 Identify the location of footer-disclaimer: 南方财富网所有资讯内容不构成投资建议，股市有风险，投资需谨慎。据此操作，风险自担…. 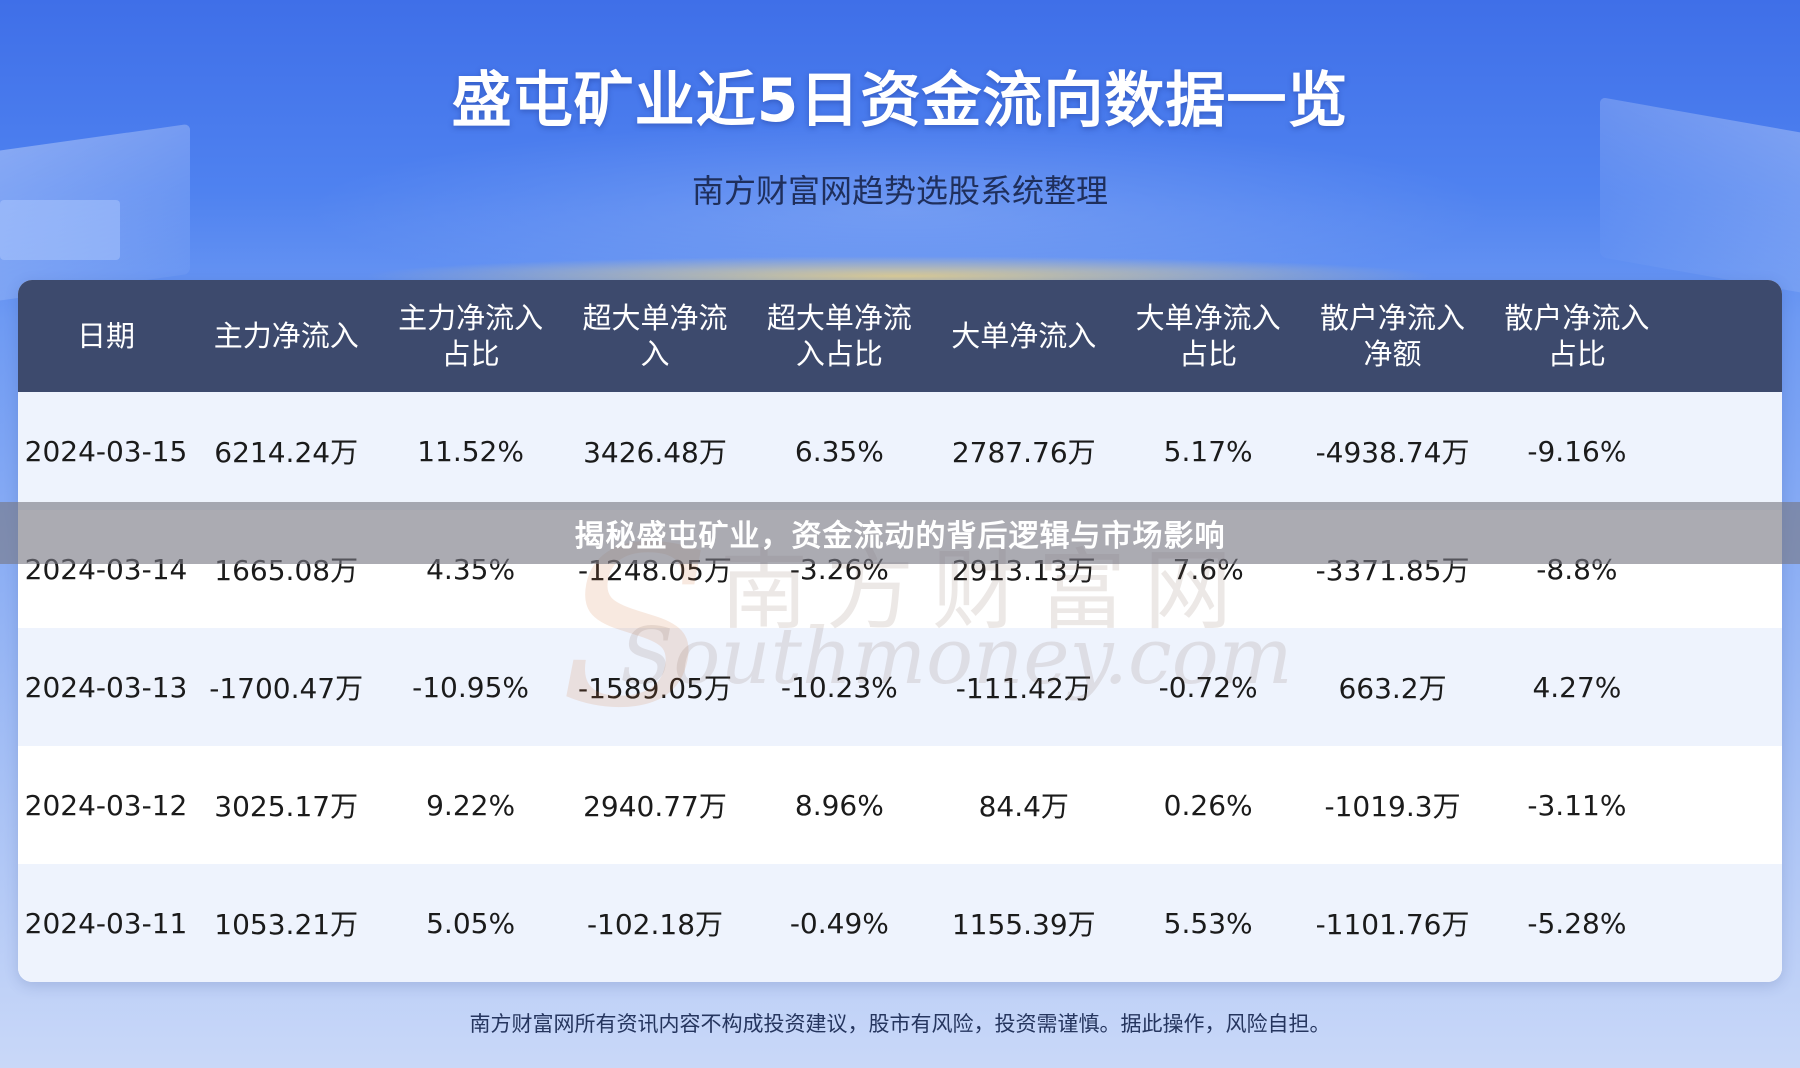
(900, 1024).